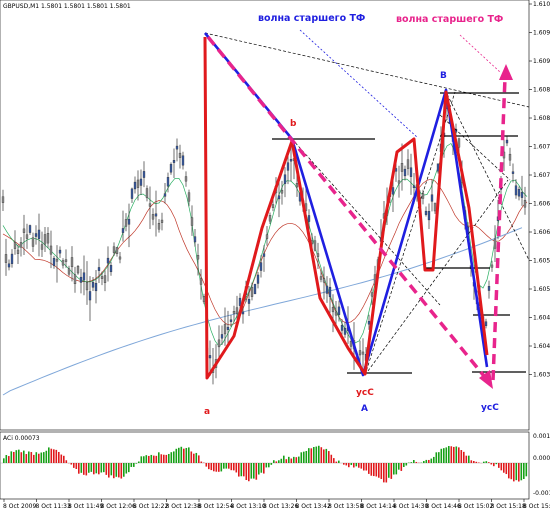  What do you see at coordinates (280, 506) in the screenshot?
I see `time-tick-label: 8 Oct 13:26` at bounding box center [280, 506].